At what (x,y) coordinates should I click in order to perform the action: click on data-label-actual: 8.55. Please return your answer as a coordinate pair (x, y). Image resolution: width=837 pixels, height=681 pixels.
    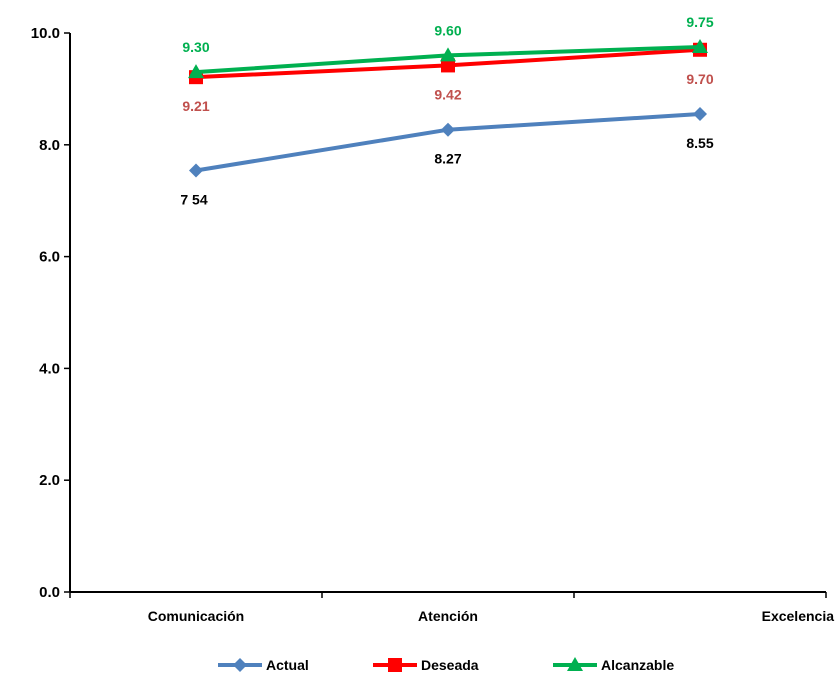
    Looking at the image, I should click on (699, 143).